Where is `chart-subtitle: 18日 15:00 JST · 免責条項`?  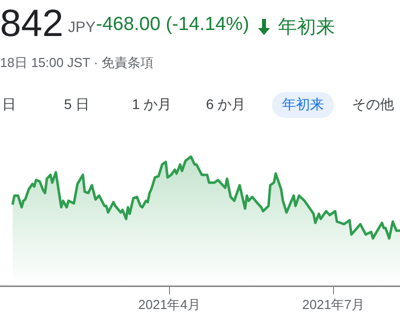
chart-subtitle: 18日 15:00 JST · 免責条項 is located at coordinates (77, 63).